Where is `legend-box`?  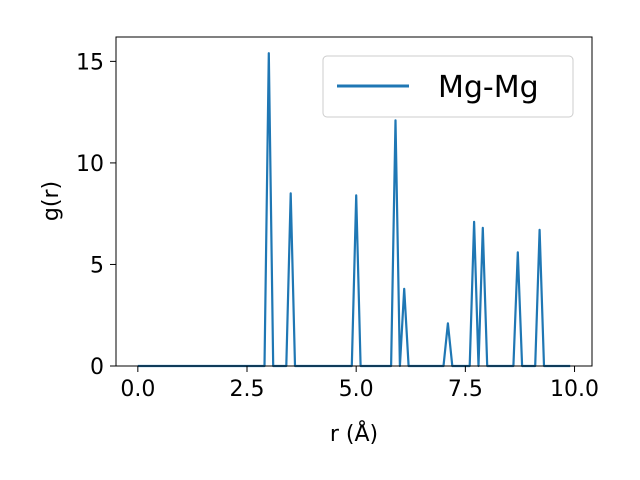 legend-box is located at coordinates (448, 86).